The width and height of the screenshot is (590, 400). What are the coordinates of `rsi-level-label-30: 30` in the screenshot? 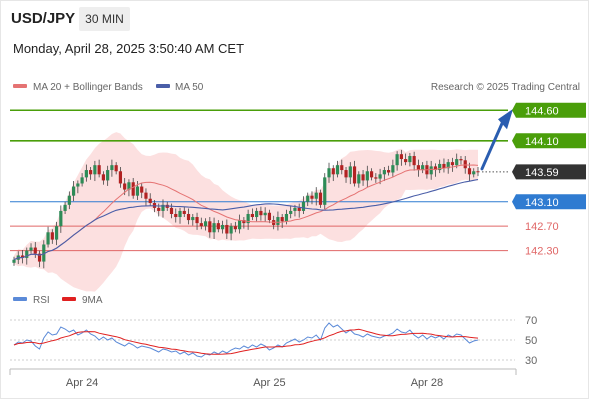 It's located at (531, 361).